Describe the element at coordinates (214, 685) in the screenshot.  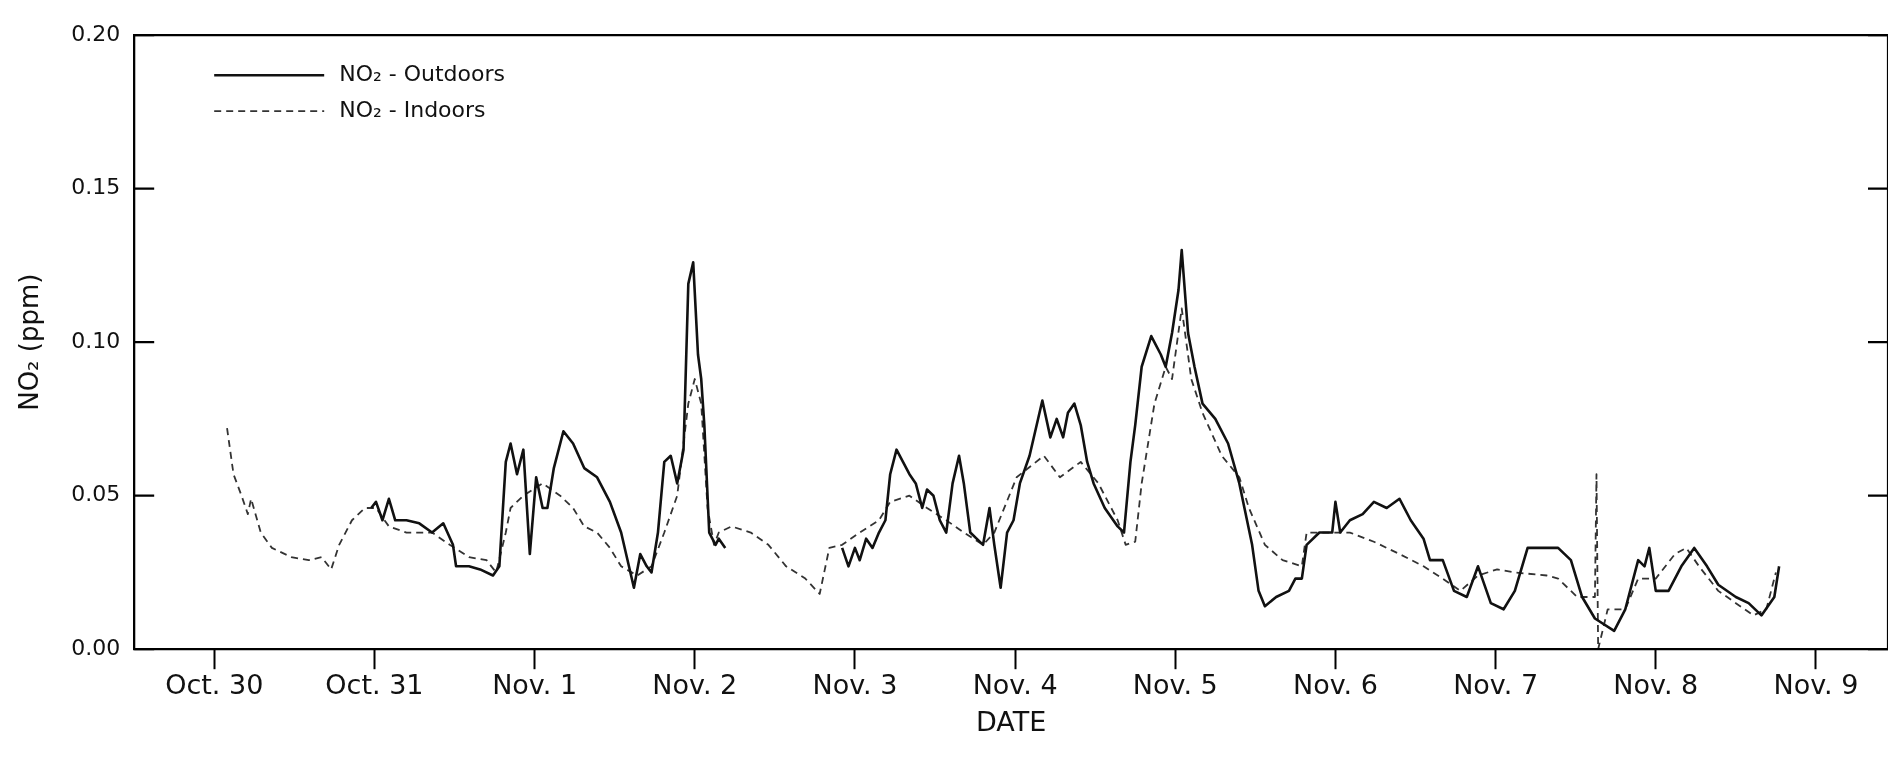
I see `x-tick-label: Oct. 30` at that location.